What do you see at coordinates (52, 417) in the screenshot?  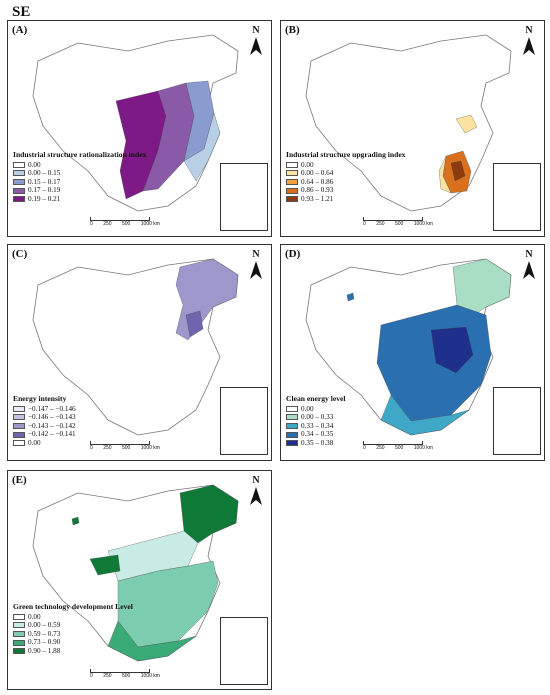 I see `legend-label: −0.146 – −0.143` at bounding box center [52, 417].